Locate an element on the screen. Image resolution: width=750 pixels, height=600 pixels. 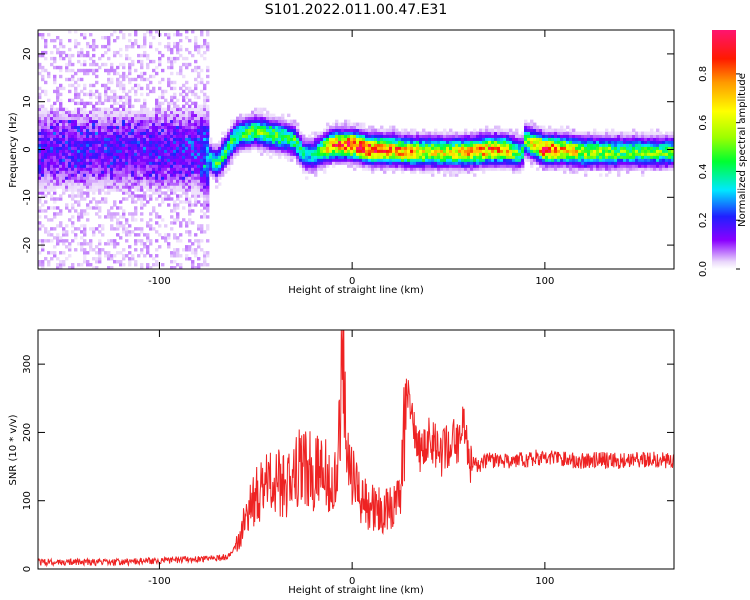
colorbar-tick-label: 0.4 is located at coordinates (703, 171).